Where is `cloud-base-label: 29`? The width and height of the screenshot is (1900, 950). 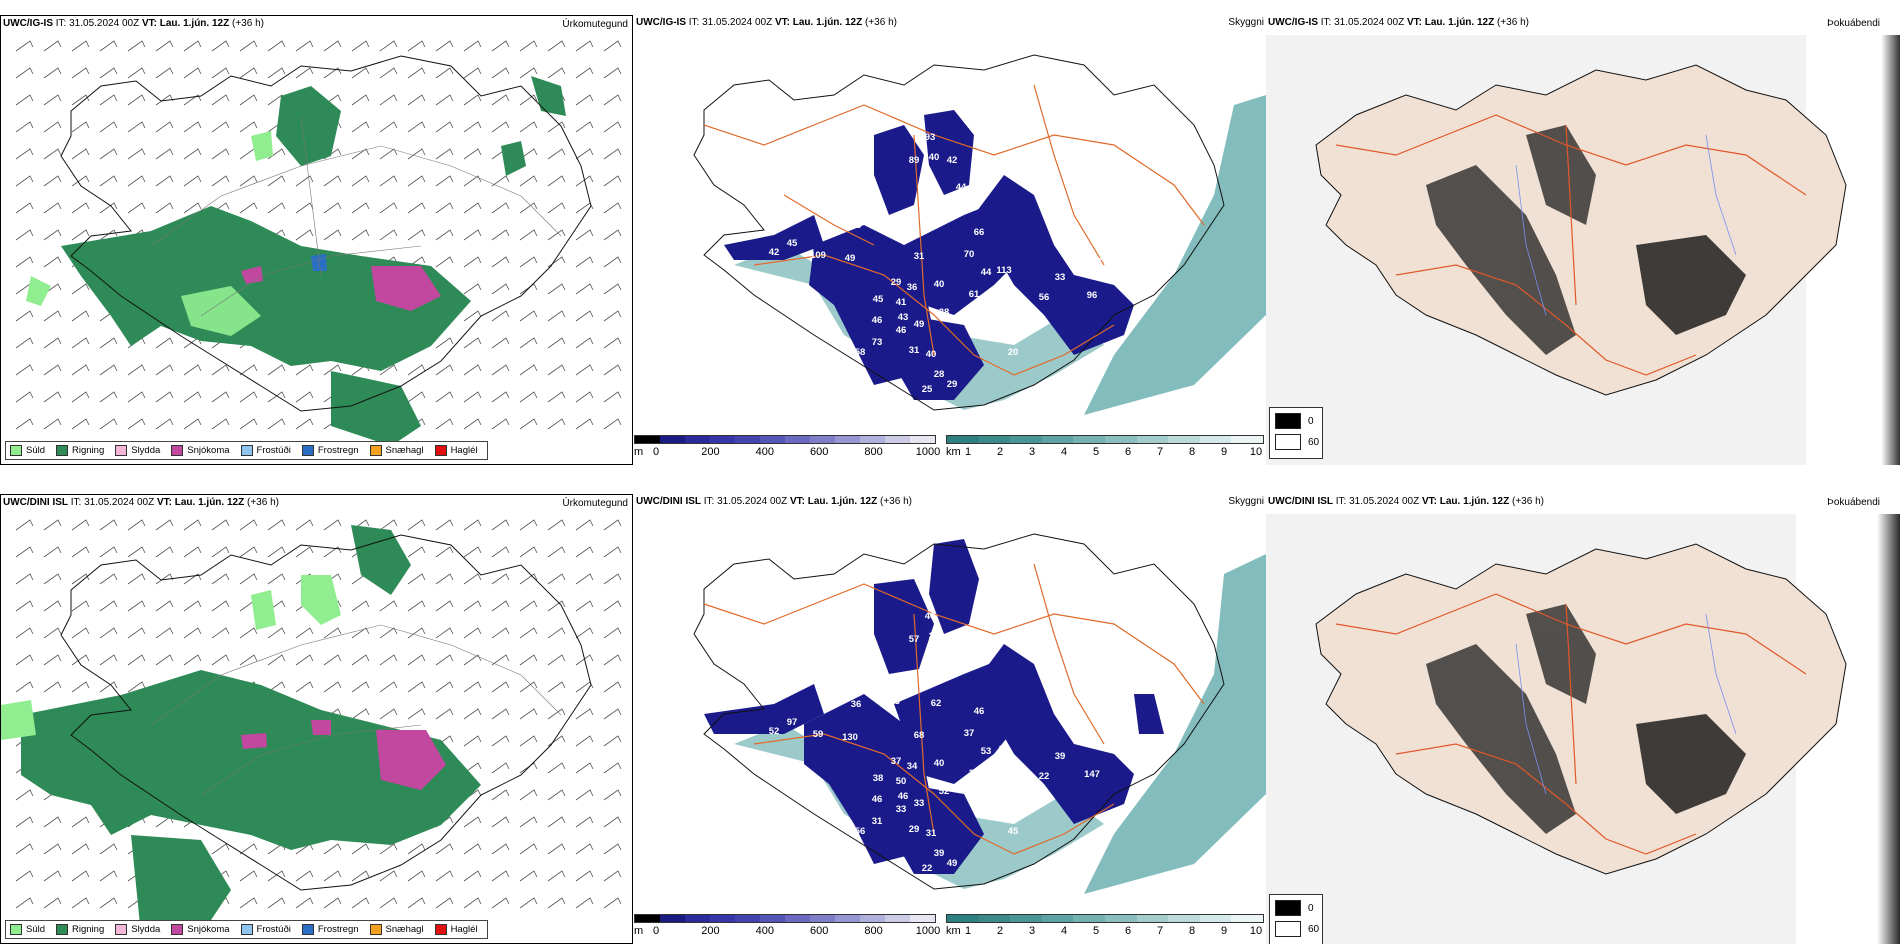 cloud-base-label: 29 is located at coordinates (896, 282).